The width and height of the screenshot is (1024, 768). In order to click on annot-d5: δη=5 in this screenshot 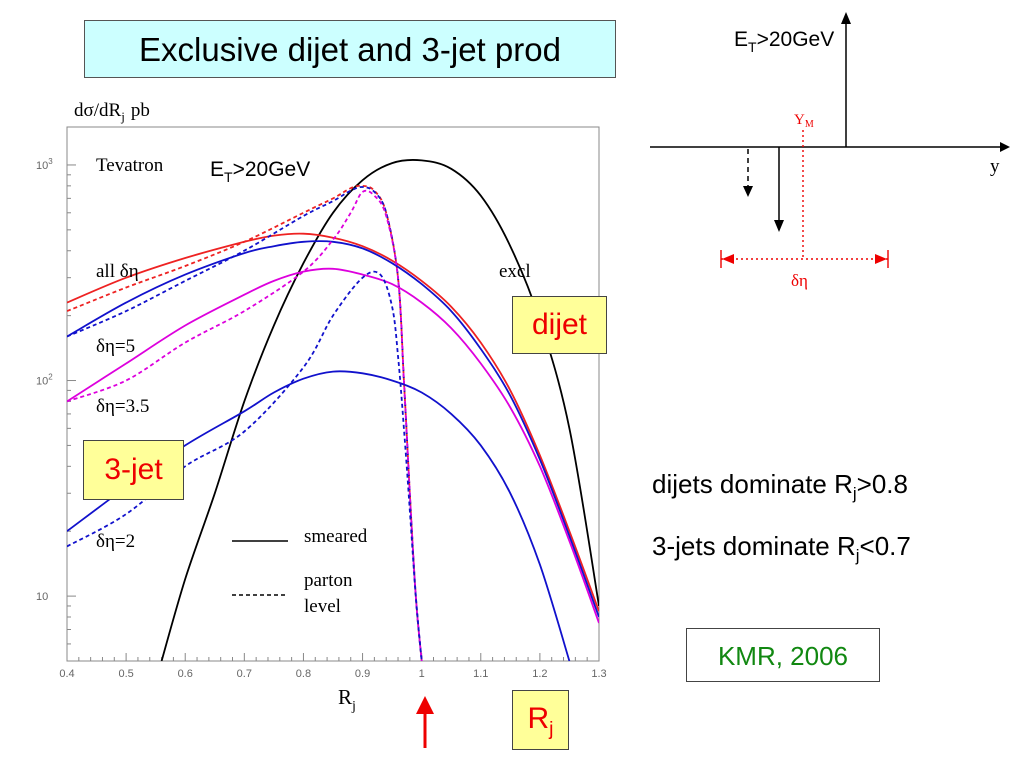, I will do `click(115, 346)`.